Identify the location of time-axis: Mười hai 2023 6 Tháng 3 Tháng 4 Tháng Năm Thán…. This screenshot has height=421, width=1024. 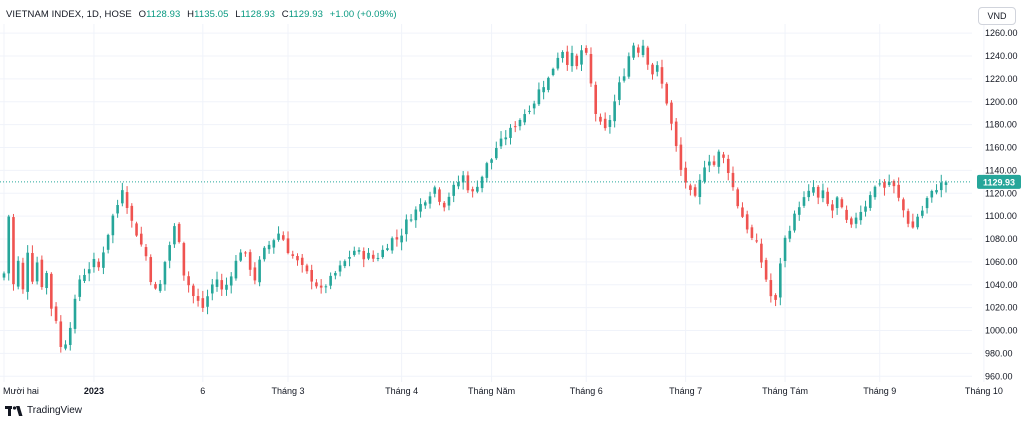
(513, 391).